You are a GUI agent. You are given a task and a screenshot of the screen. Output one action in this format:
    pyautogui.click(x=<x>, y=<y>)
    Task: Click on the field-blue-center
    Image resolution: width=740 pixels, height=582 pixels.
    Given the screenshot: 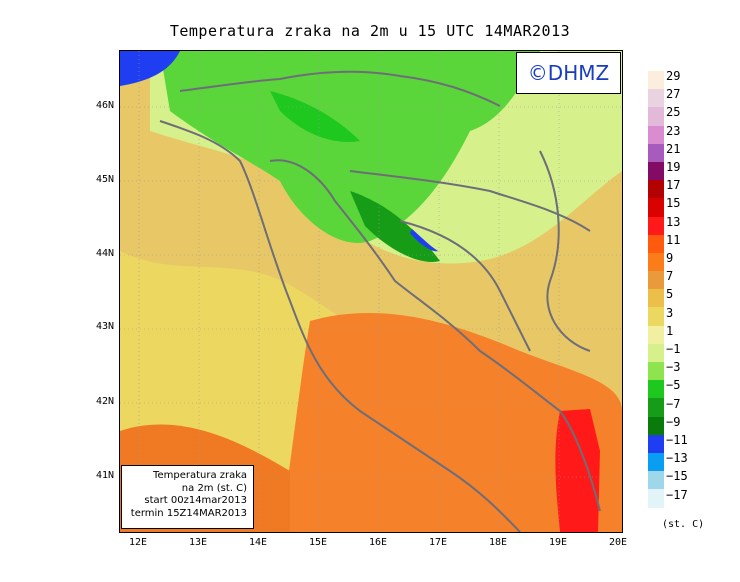 What is the action you would take?
    pyautogui.click(x=424, y=240)
    